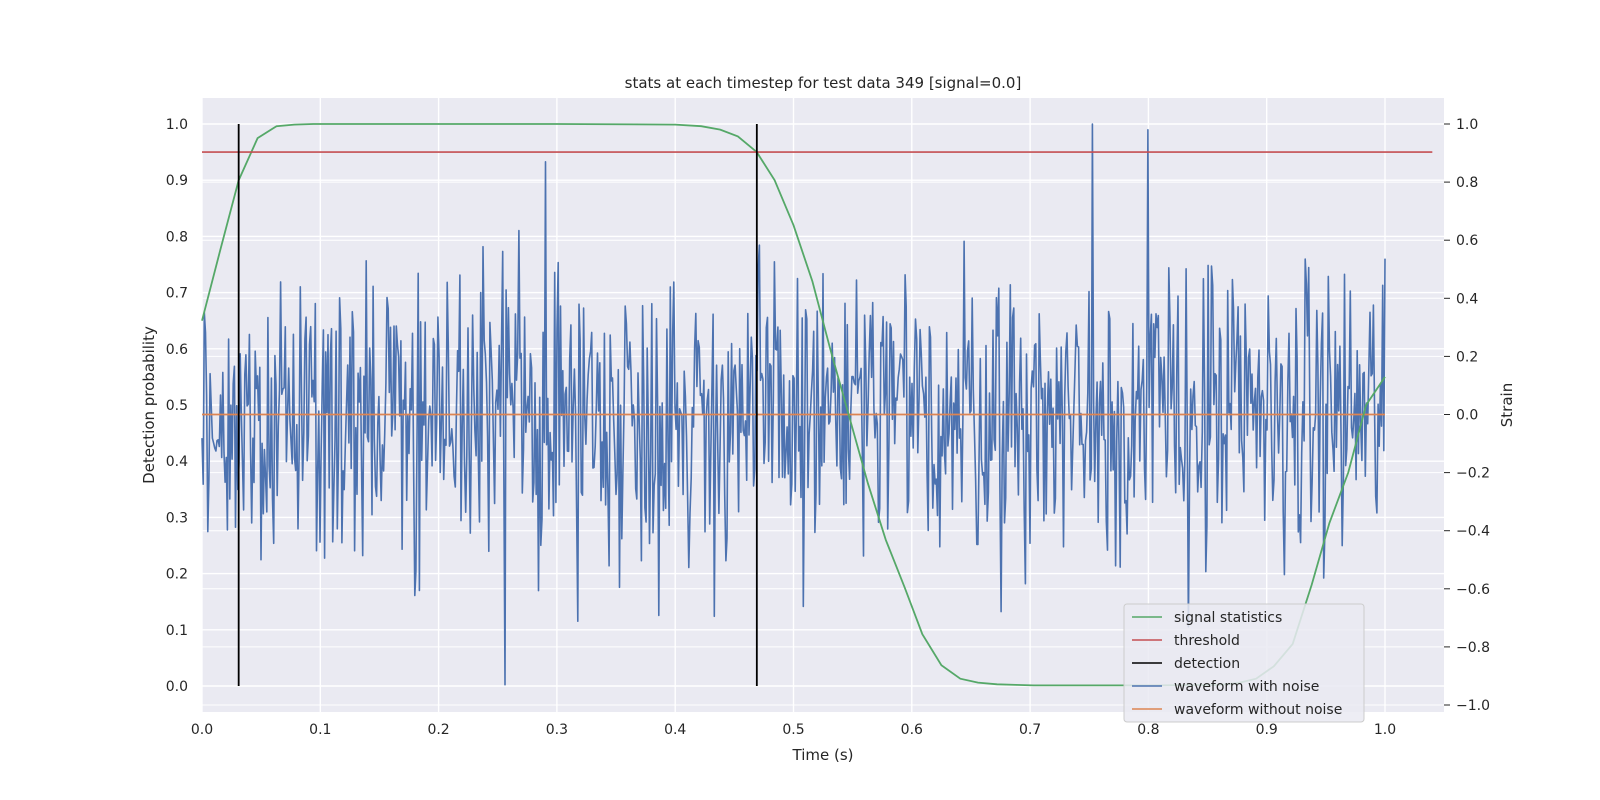 Image resolution: width=1600 pixels, height=800 pixels. Describe the element at coordinates (1385, 730) in the screenshot. I see `x-tick-label: 1.0` at that location.